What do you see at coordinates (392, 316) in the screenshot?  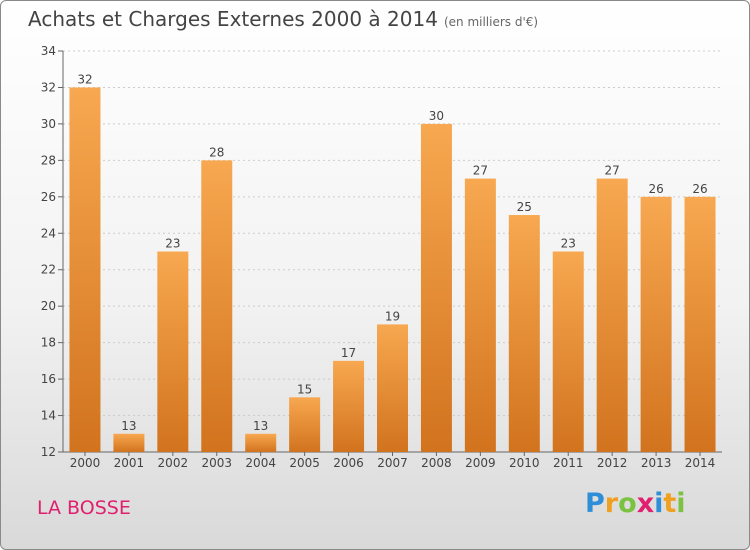 I see `data-label-2007: 19` at bounding box center [392, 316].